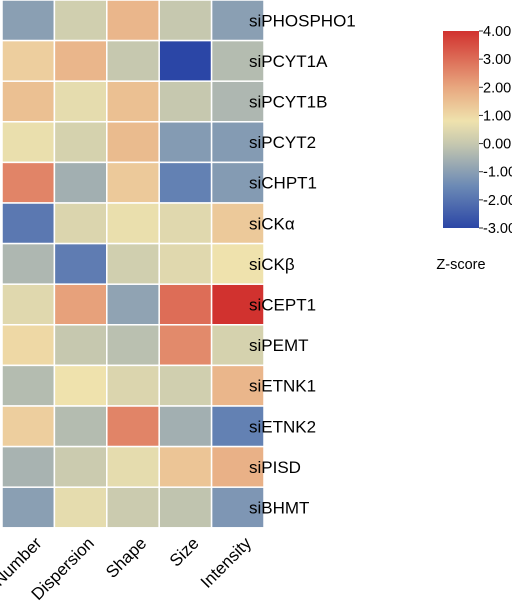  What do you see at coordinates (460, 265) in the screenshot?
I see `legend-title: Z-score` at bounding box center [460, 265].